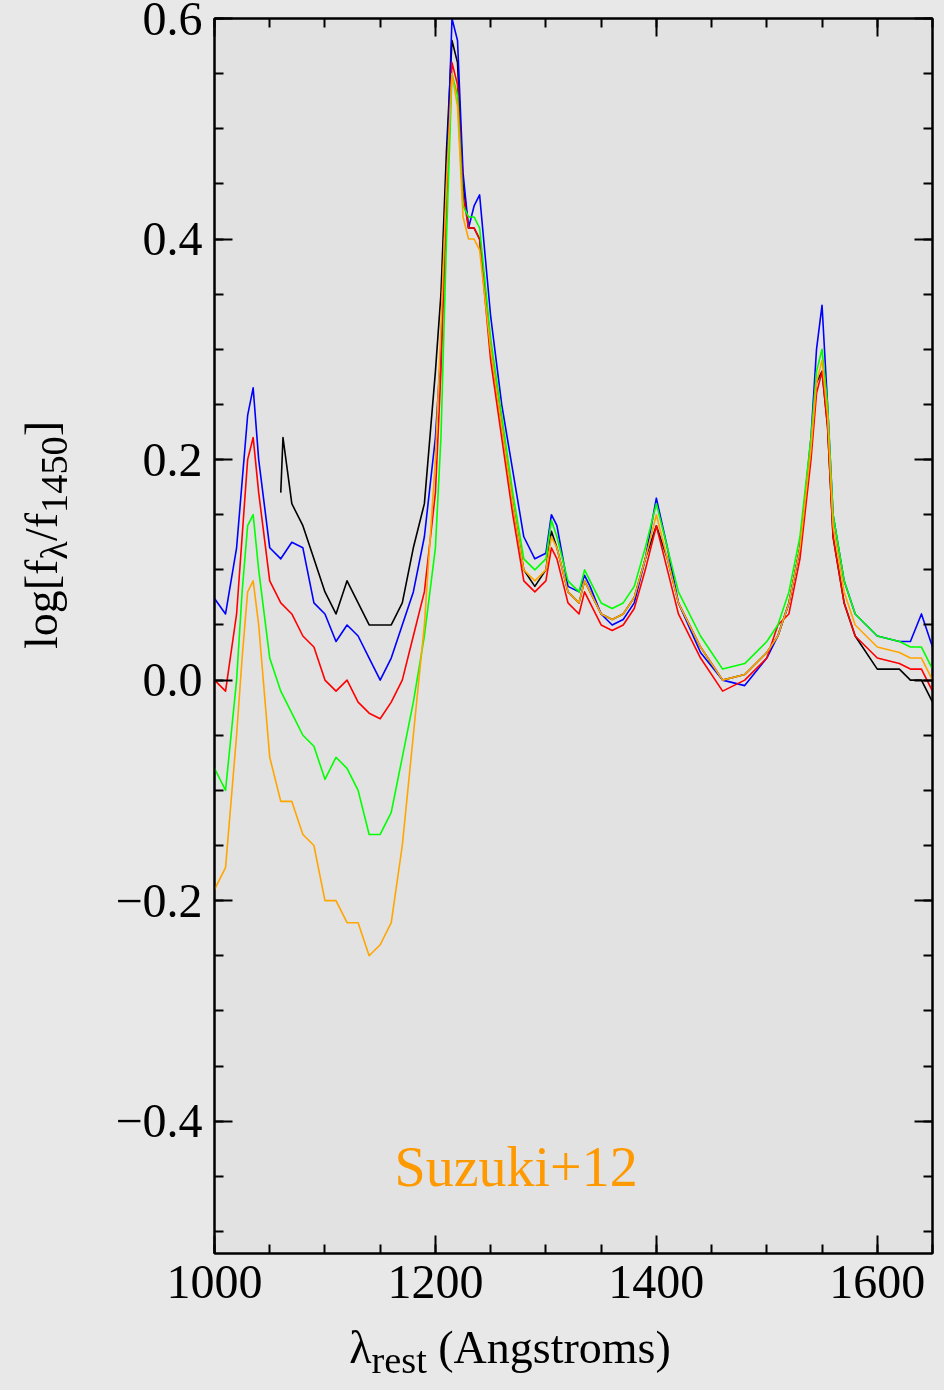 This screenshot has height=1390, width=944. I want to click on x-tick-label: 1200, so click(435, 1281).